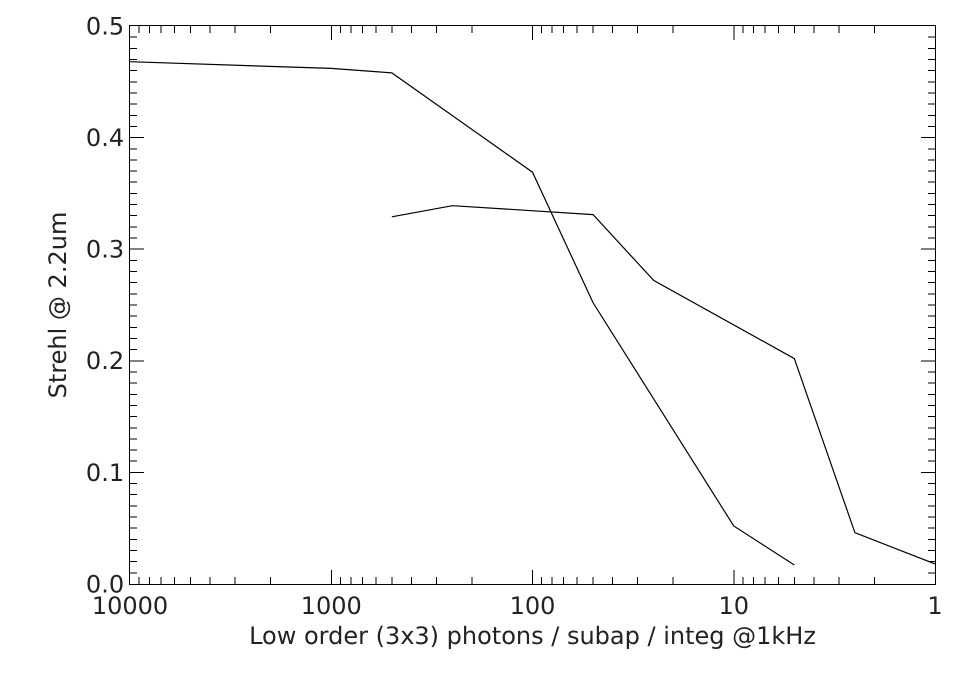  Describe the element at coordinates (105, 472) in the screenshot. I see `y-tick-label: 0.1` at that location.